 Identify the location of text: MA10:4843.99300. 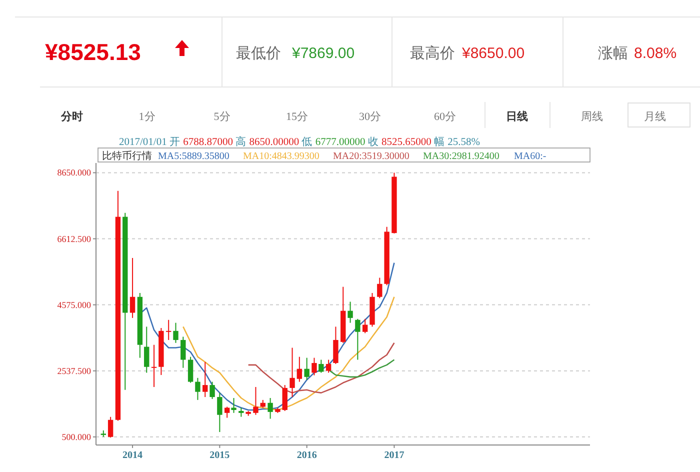
(281, 156).